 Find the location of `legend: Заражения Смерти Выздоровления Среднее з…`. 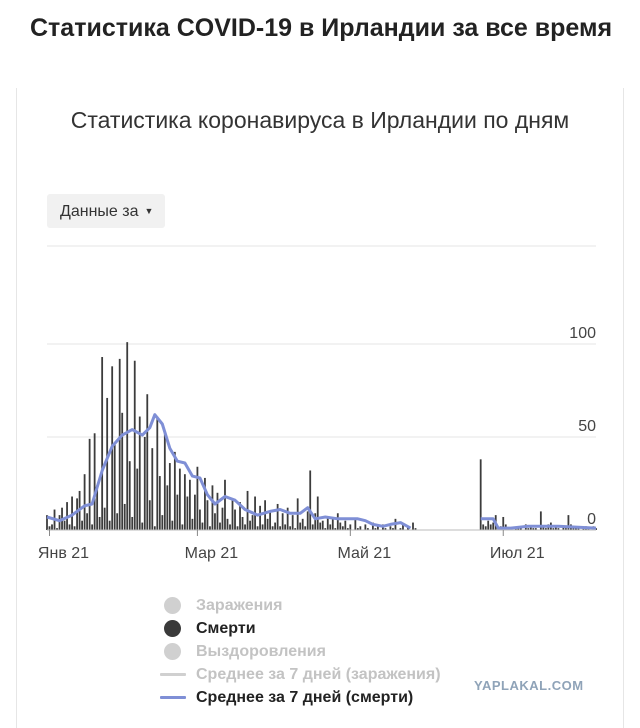

legend: Заражения Смерти Выздоровления Среднее з… is located at coordinates (299, 651).